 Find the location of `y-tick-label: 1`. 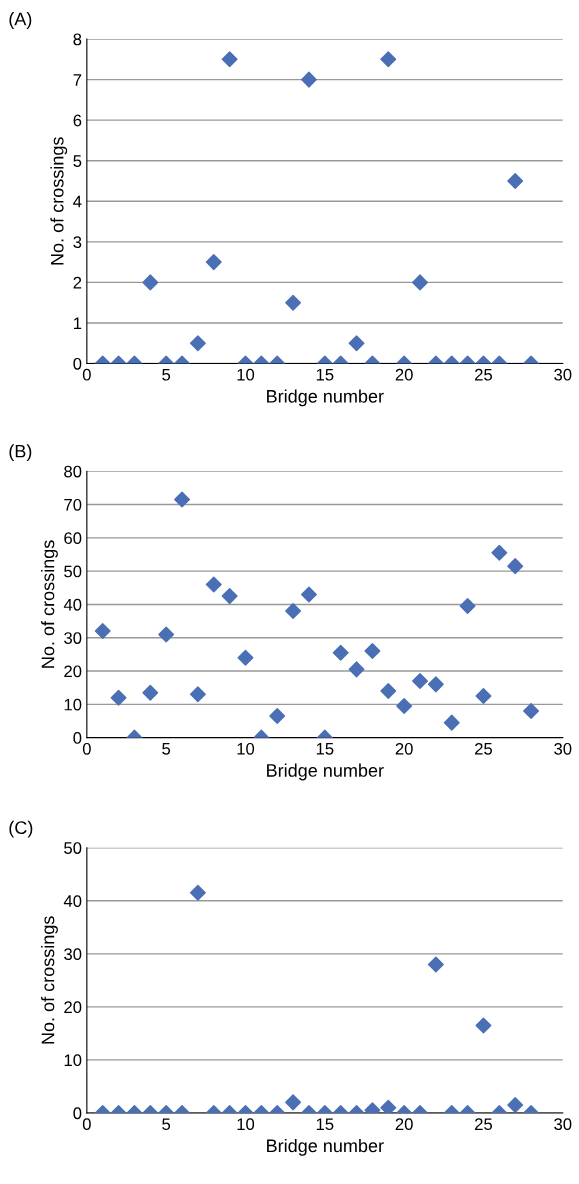

y-tick-label: 1 is located at coordinates (77, 323).